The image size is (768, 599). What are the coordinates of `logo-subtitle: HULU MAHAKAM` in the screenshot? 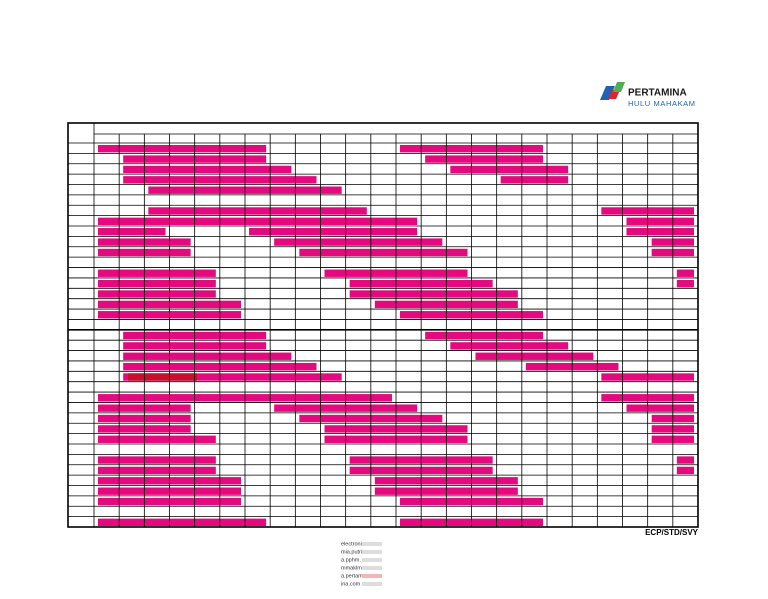 It's located at (662, 103).